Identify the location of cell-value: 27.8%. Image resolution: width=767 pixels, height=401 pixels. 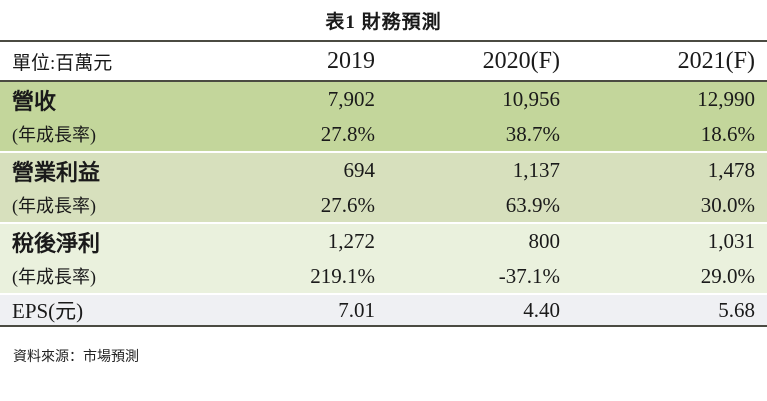
(347, 133).